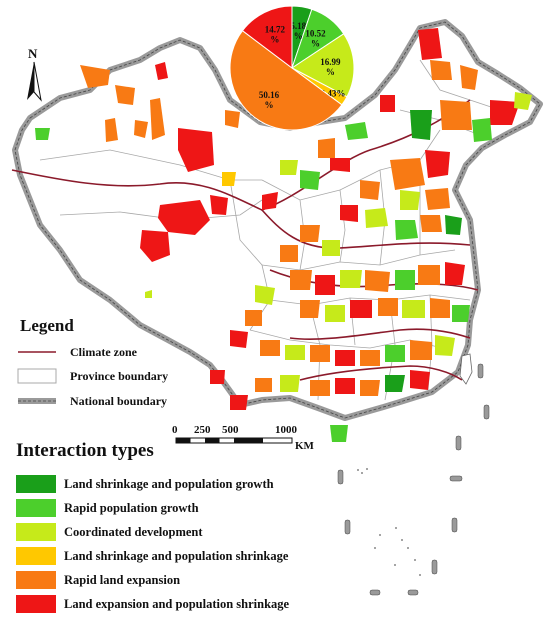  I want to click on south-china-sea-boundary, so click(413, 479).